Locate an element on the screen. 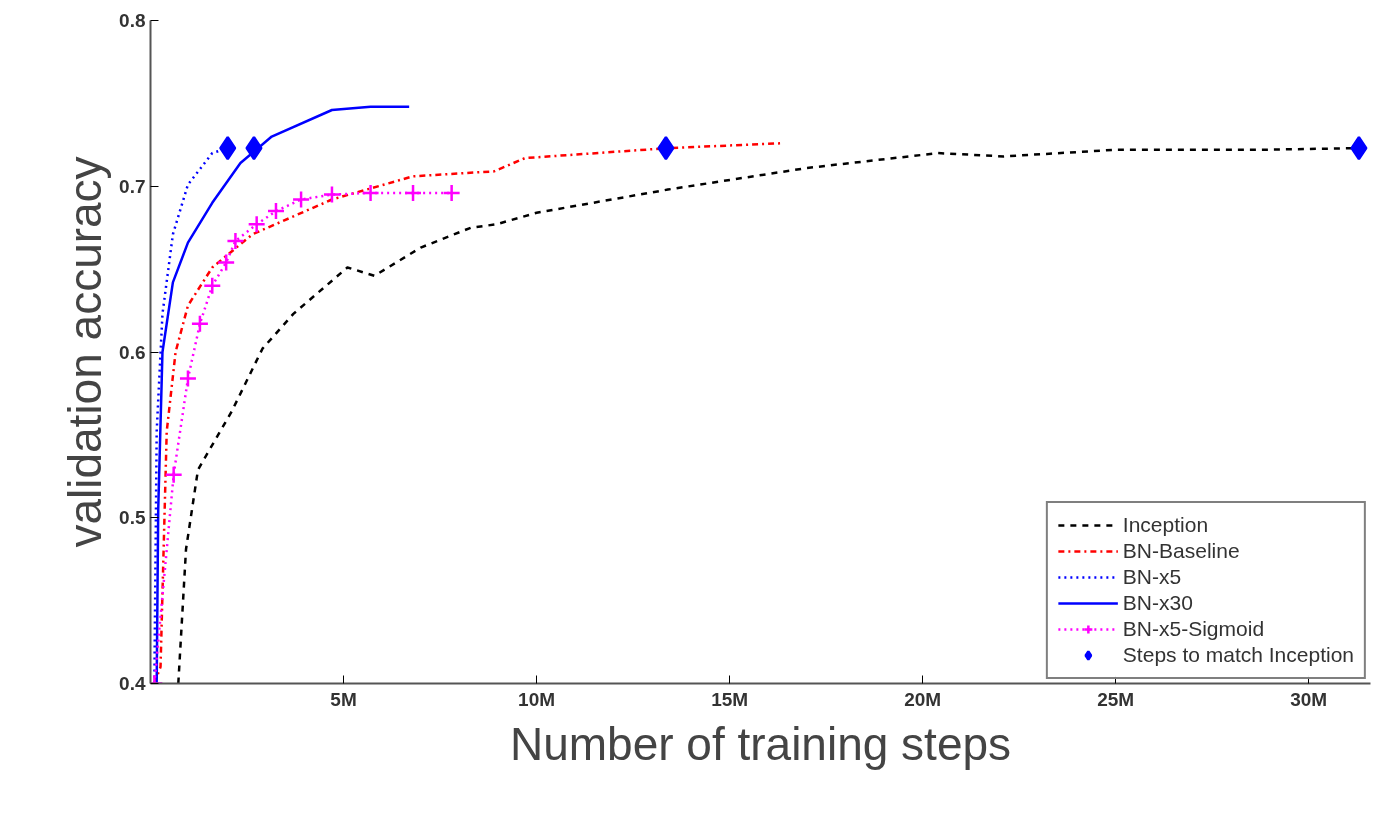  legend-label: Steps to match Inception is located at coordinates (1238, 655).